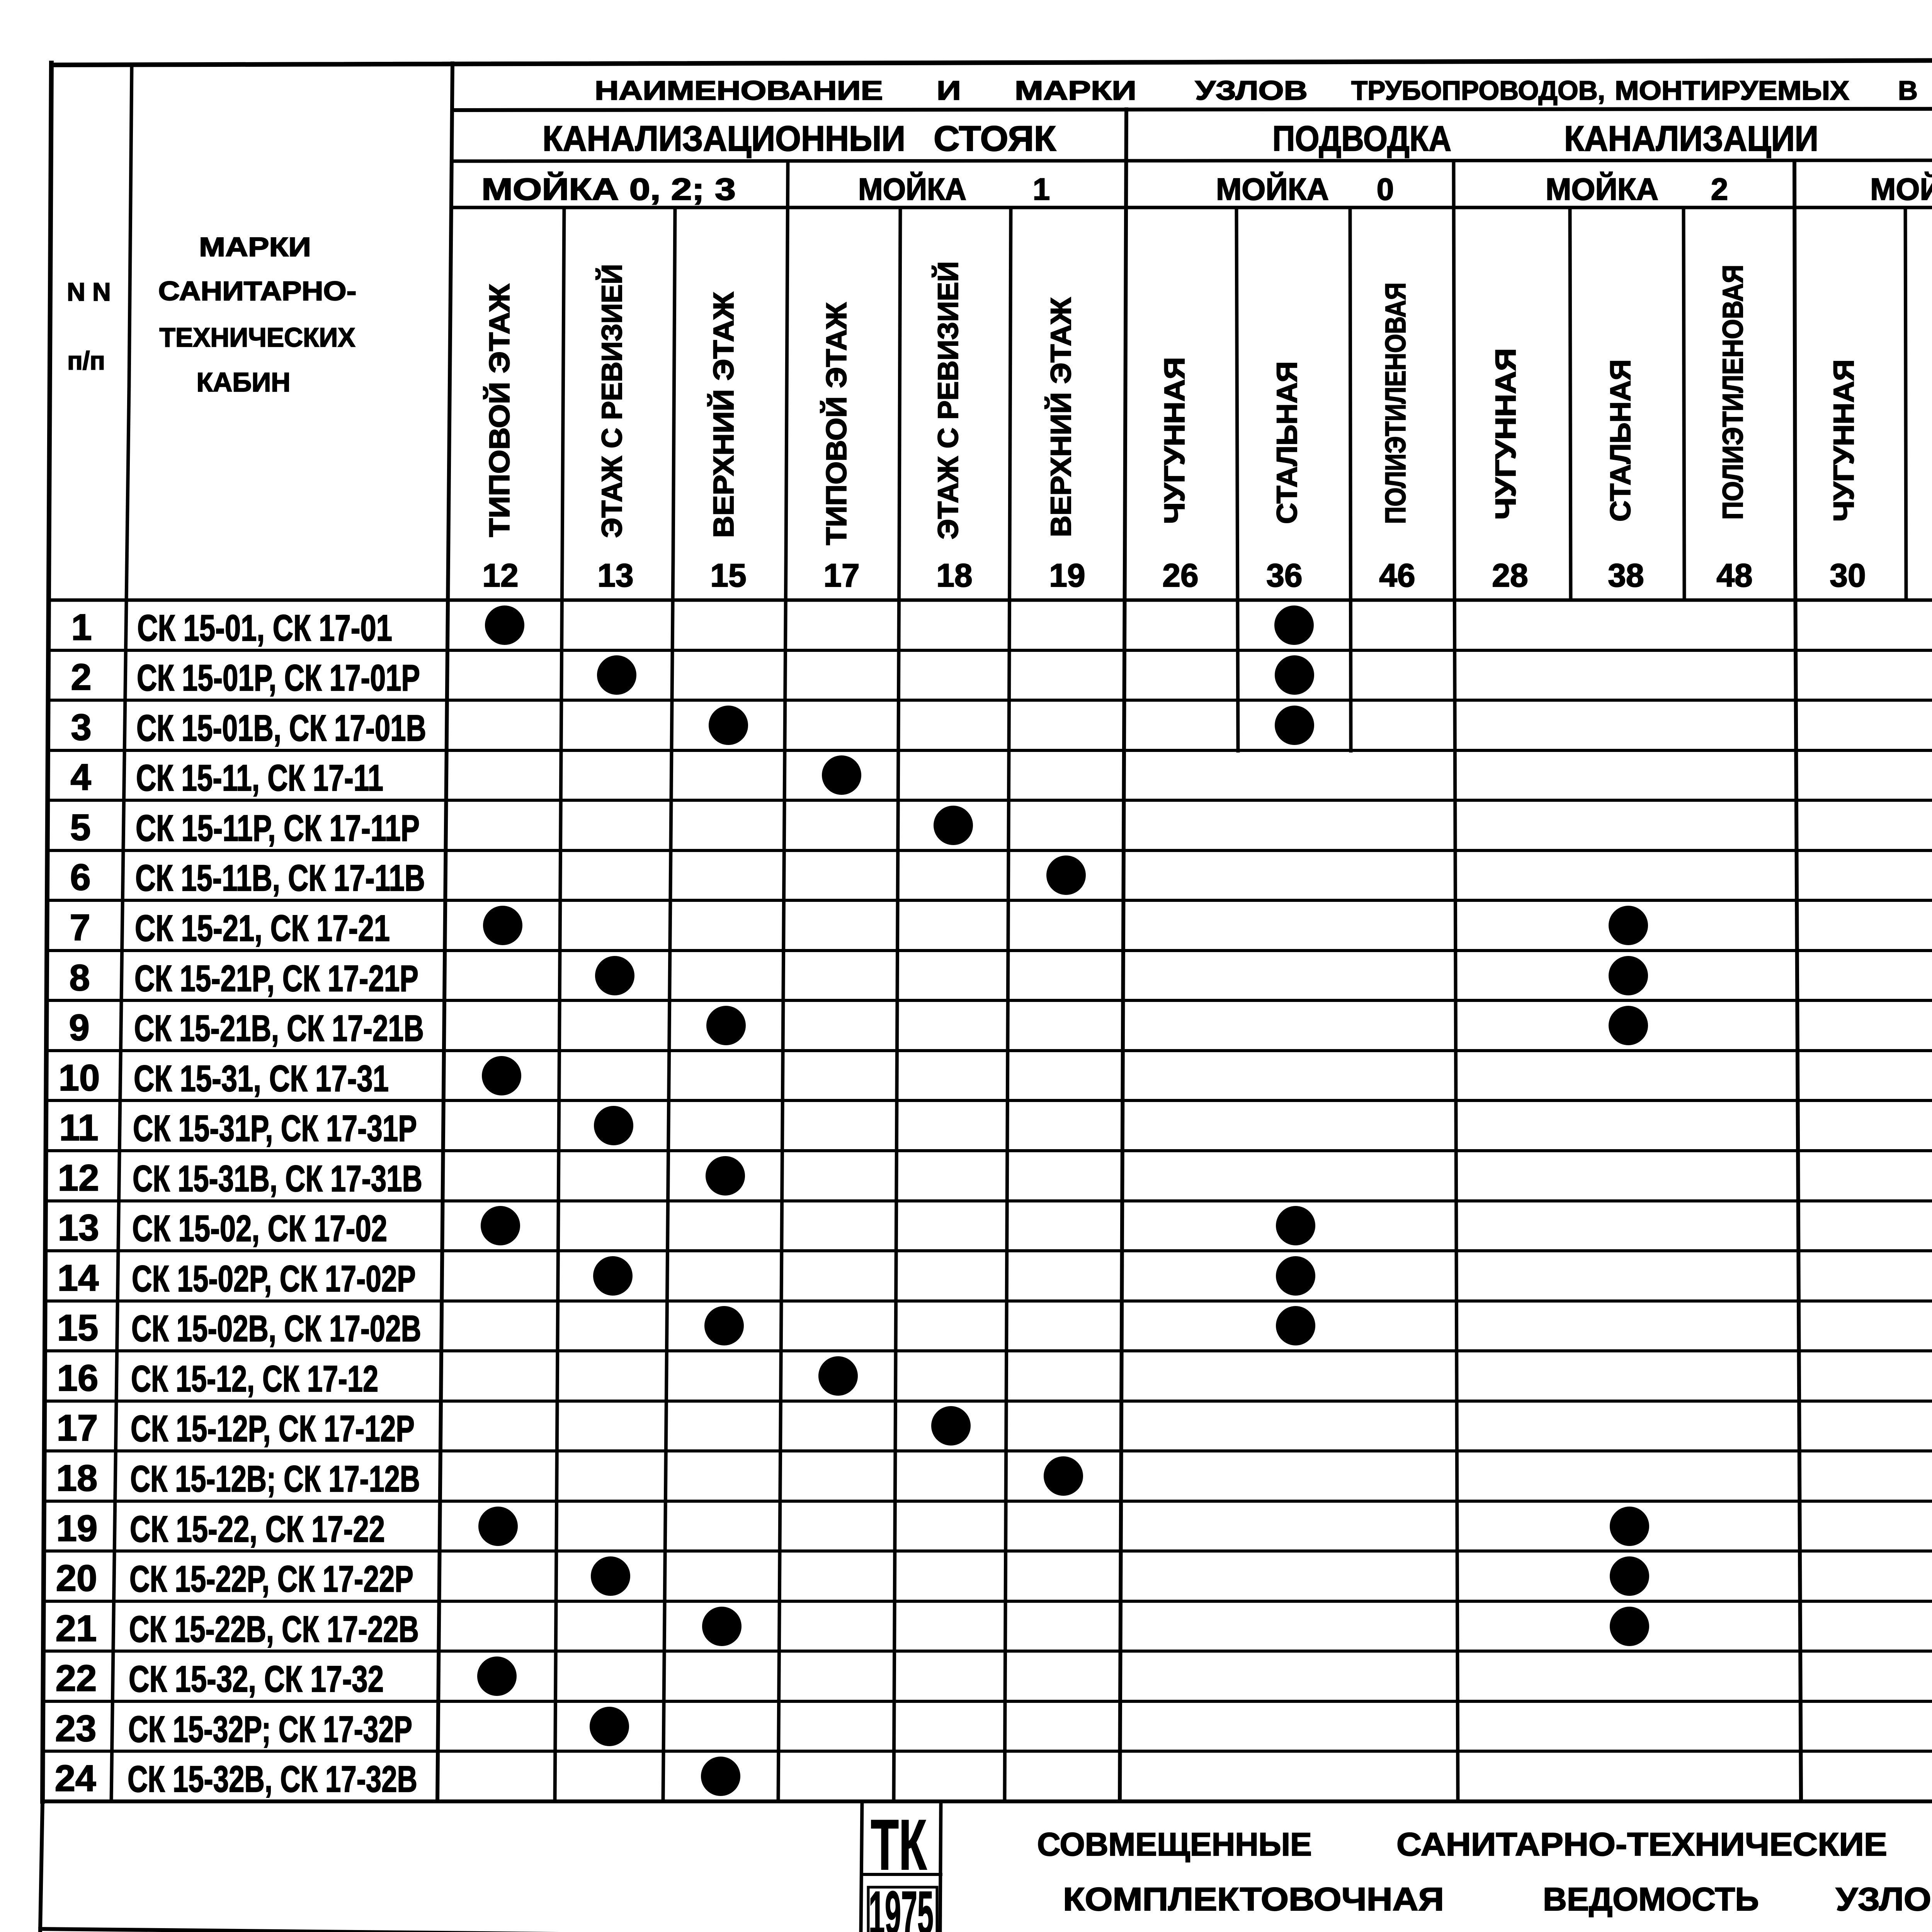  Describe the element at coordinates (78, 1127) in the screenshot. I see `svg-text: 11` at that location.